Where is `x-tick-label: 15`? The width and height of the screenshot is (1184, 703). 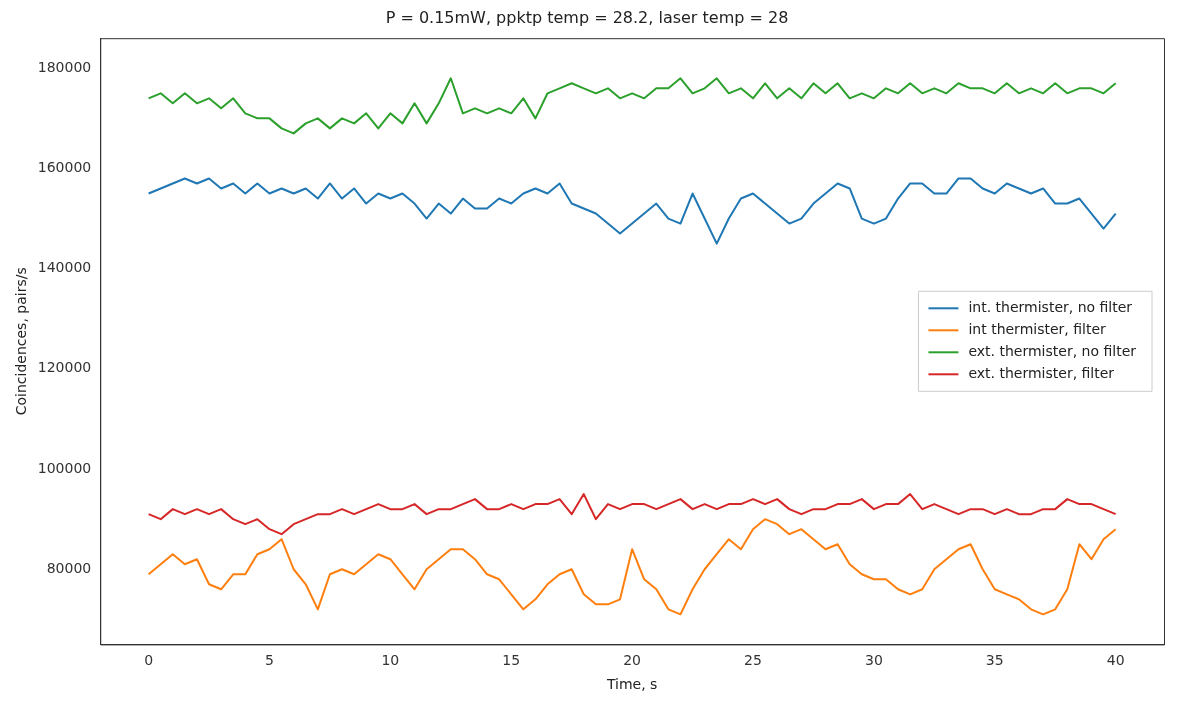 x-tick-label: 15 is located at coordinates (511, 660).